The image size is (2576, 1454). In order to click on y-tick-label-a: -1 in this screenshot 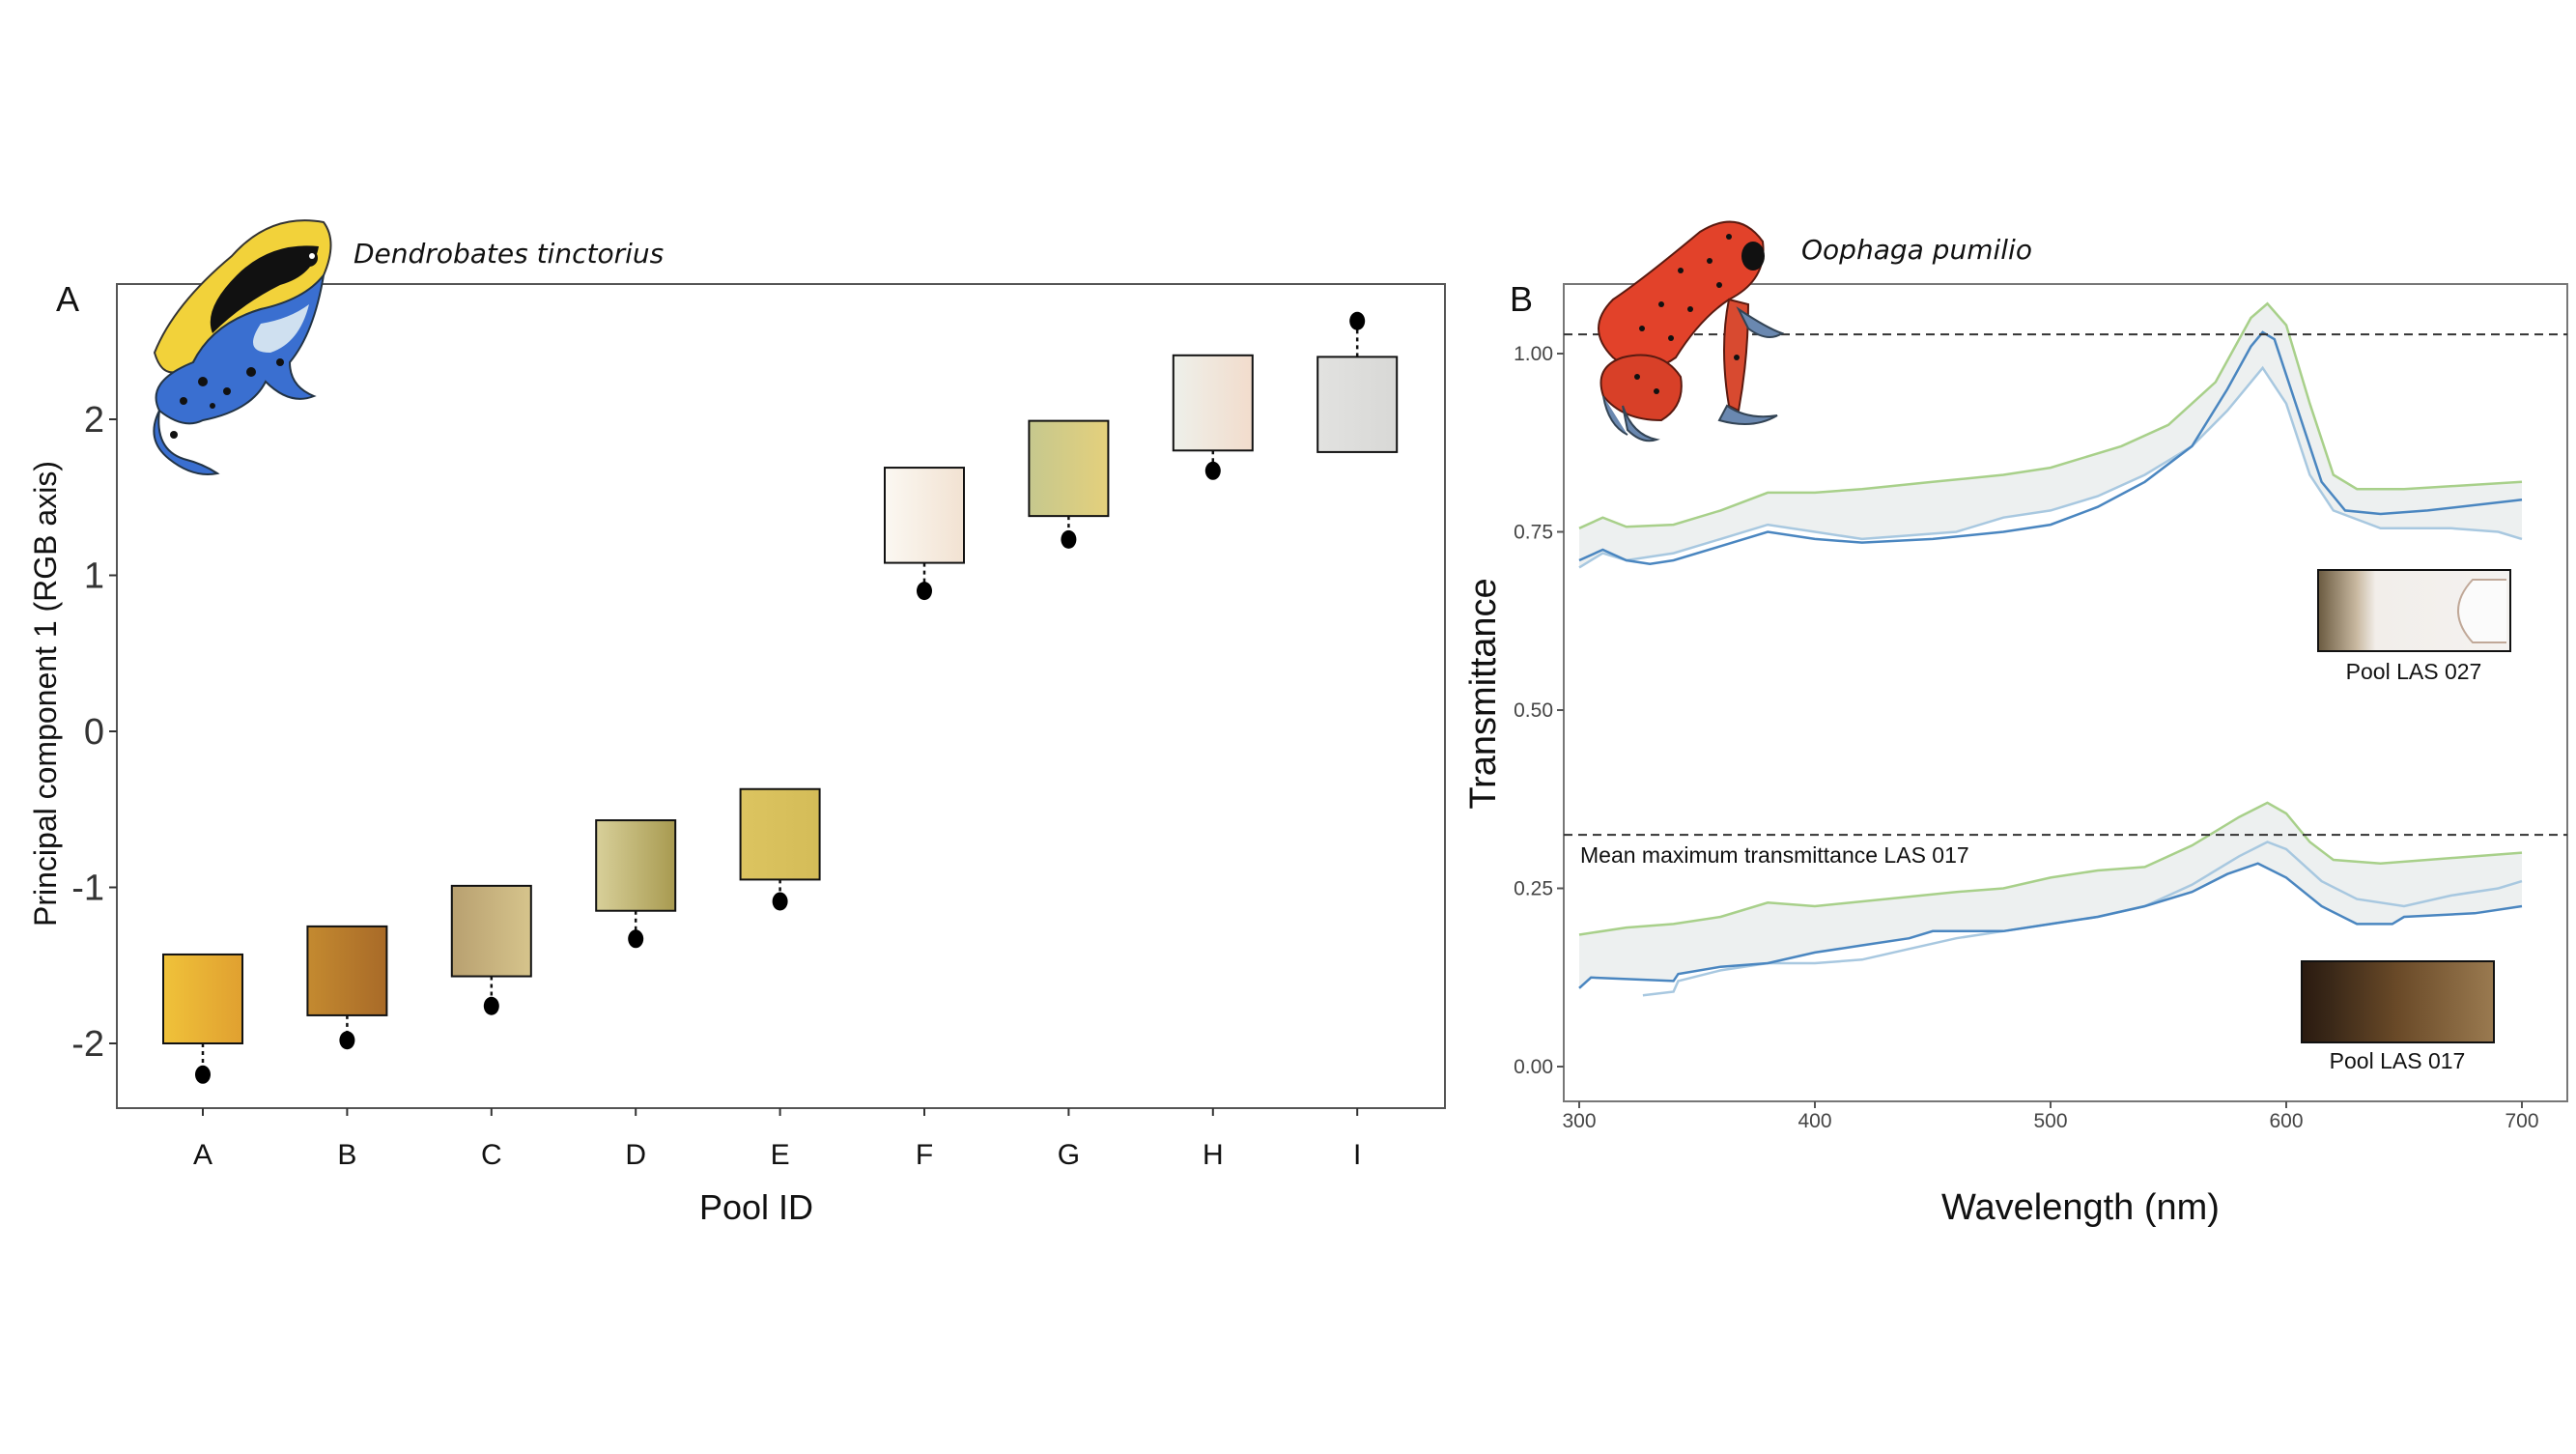, I will do `click(87, 889)`.